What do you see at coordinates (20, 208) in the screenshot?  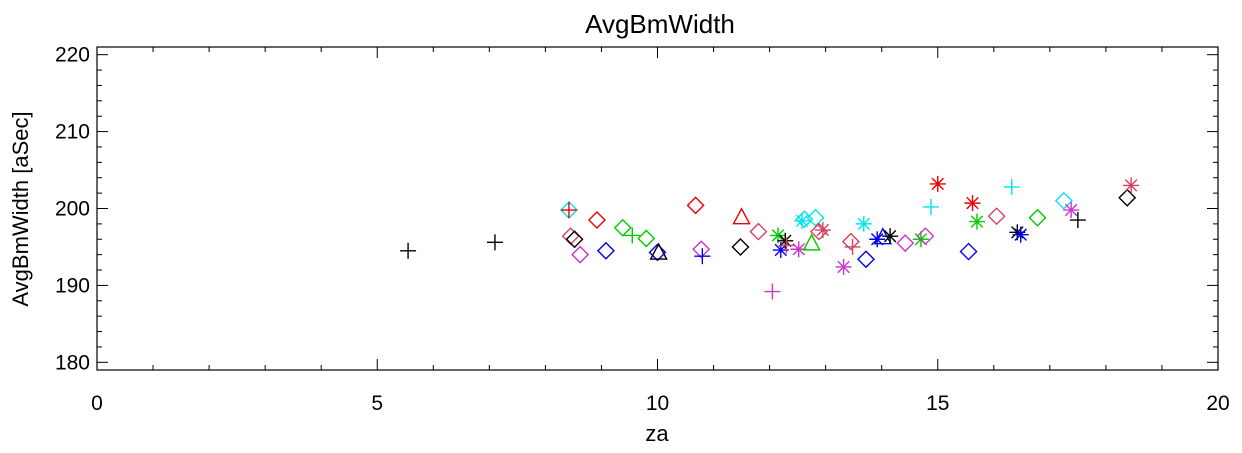 I see `y-axis-label: AvgBmWidth [aSec]` at bounding box center [20, 208].